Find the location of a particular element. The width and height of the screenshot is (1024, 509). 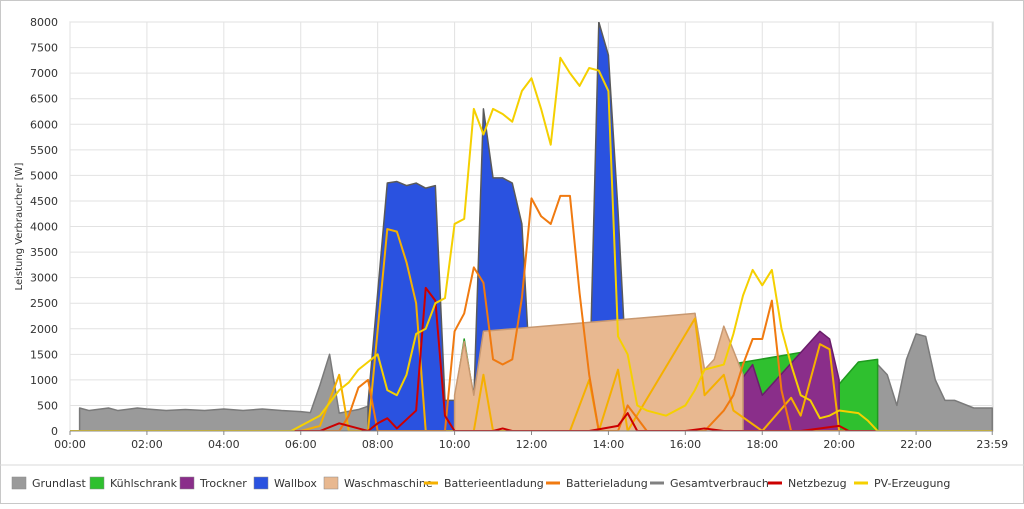

y-tick-label: 3500 is located at coordinates (44, 252).